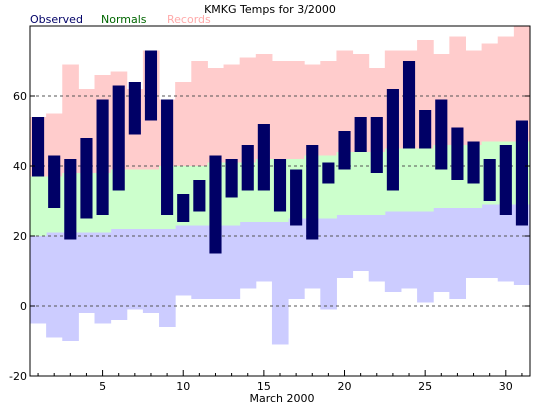  Describe the element at coordinates (183, 386) in the screenshot. I see `x-tick-label-10: 10` at that location.